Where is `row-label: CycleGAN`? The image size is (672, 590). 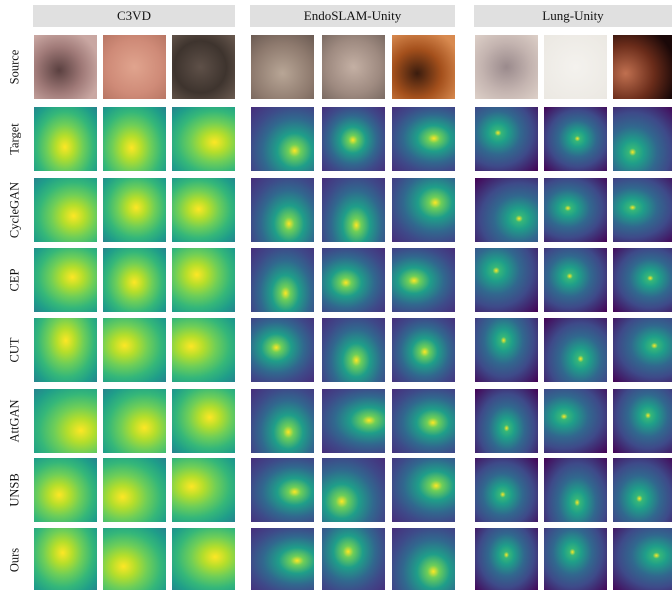 row-label: CycleGAN is located at coordinates (15, 210).